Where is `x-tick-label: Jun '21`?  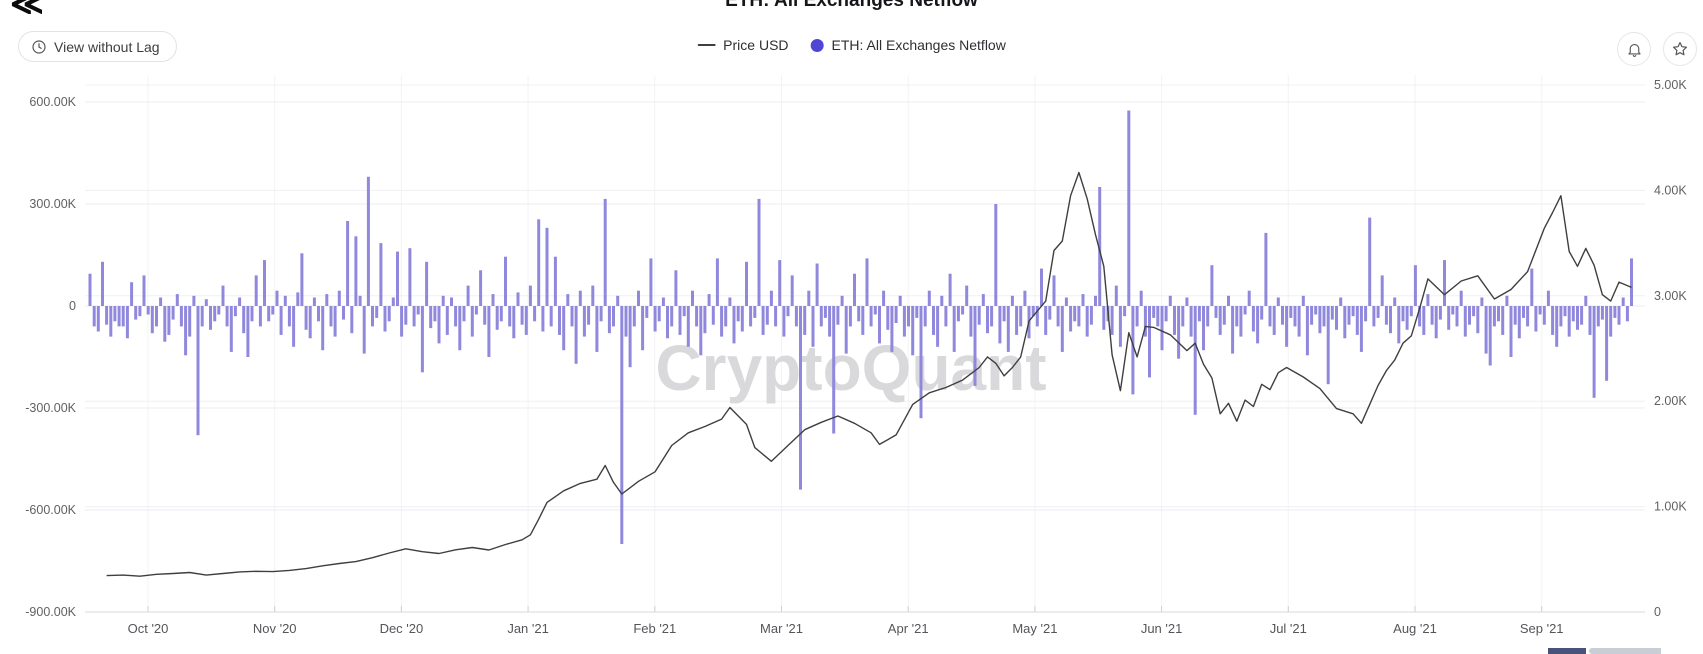 x-tick-label: Jun '21 is located at coordinates (1162, 628).